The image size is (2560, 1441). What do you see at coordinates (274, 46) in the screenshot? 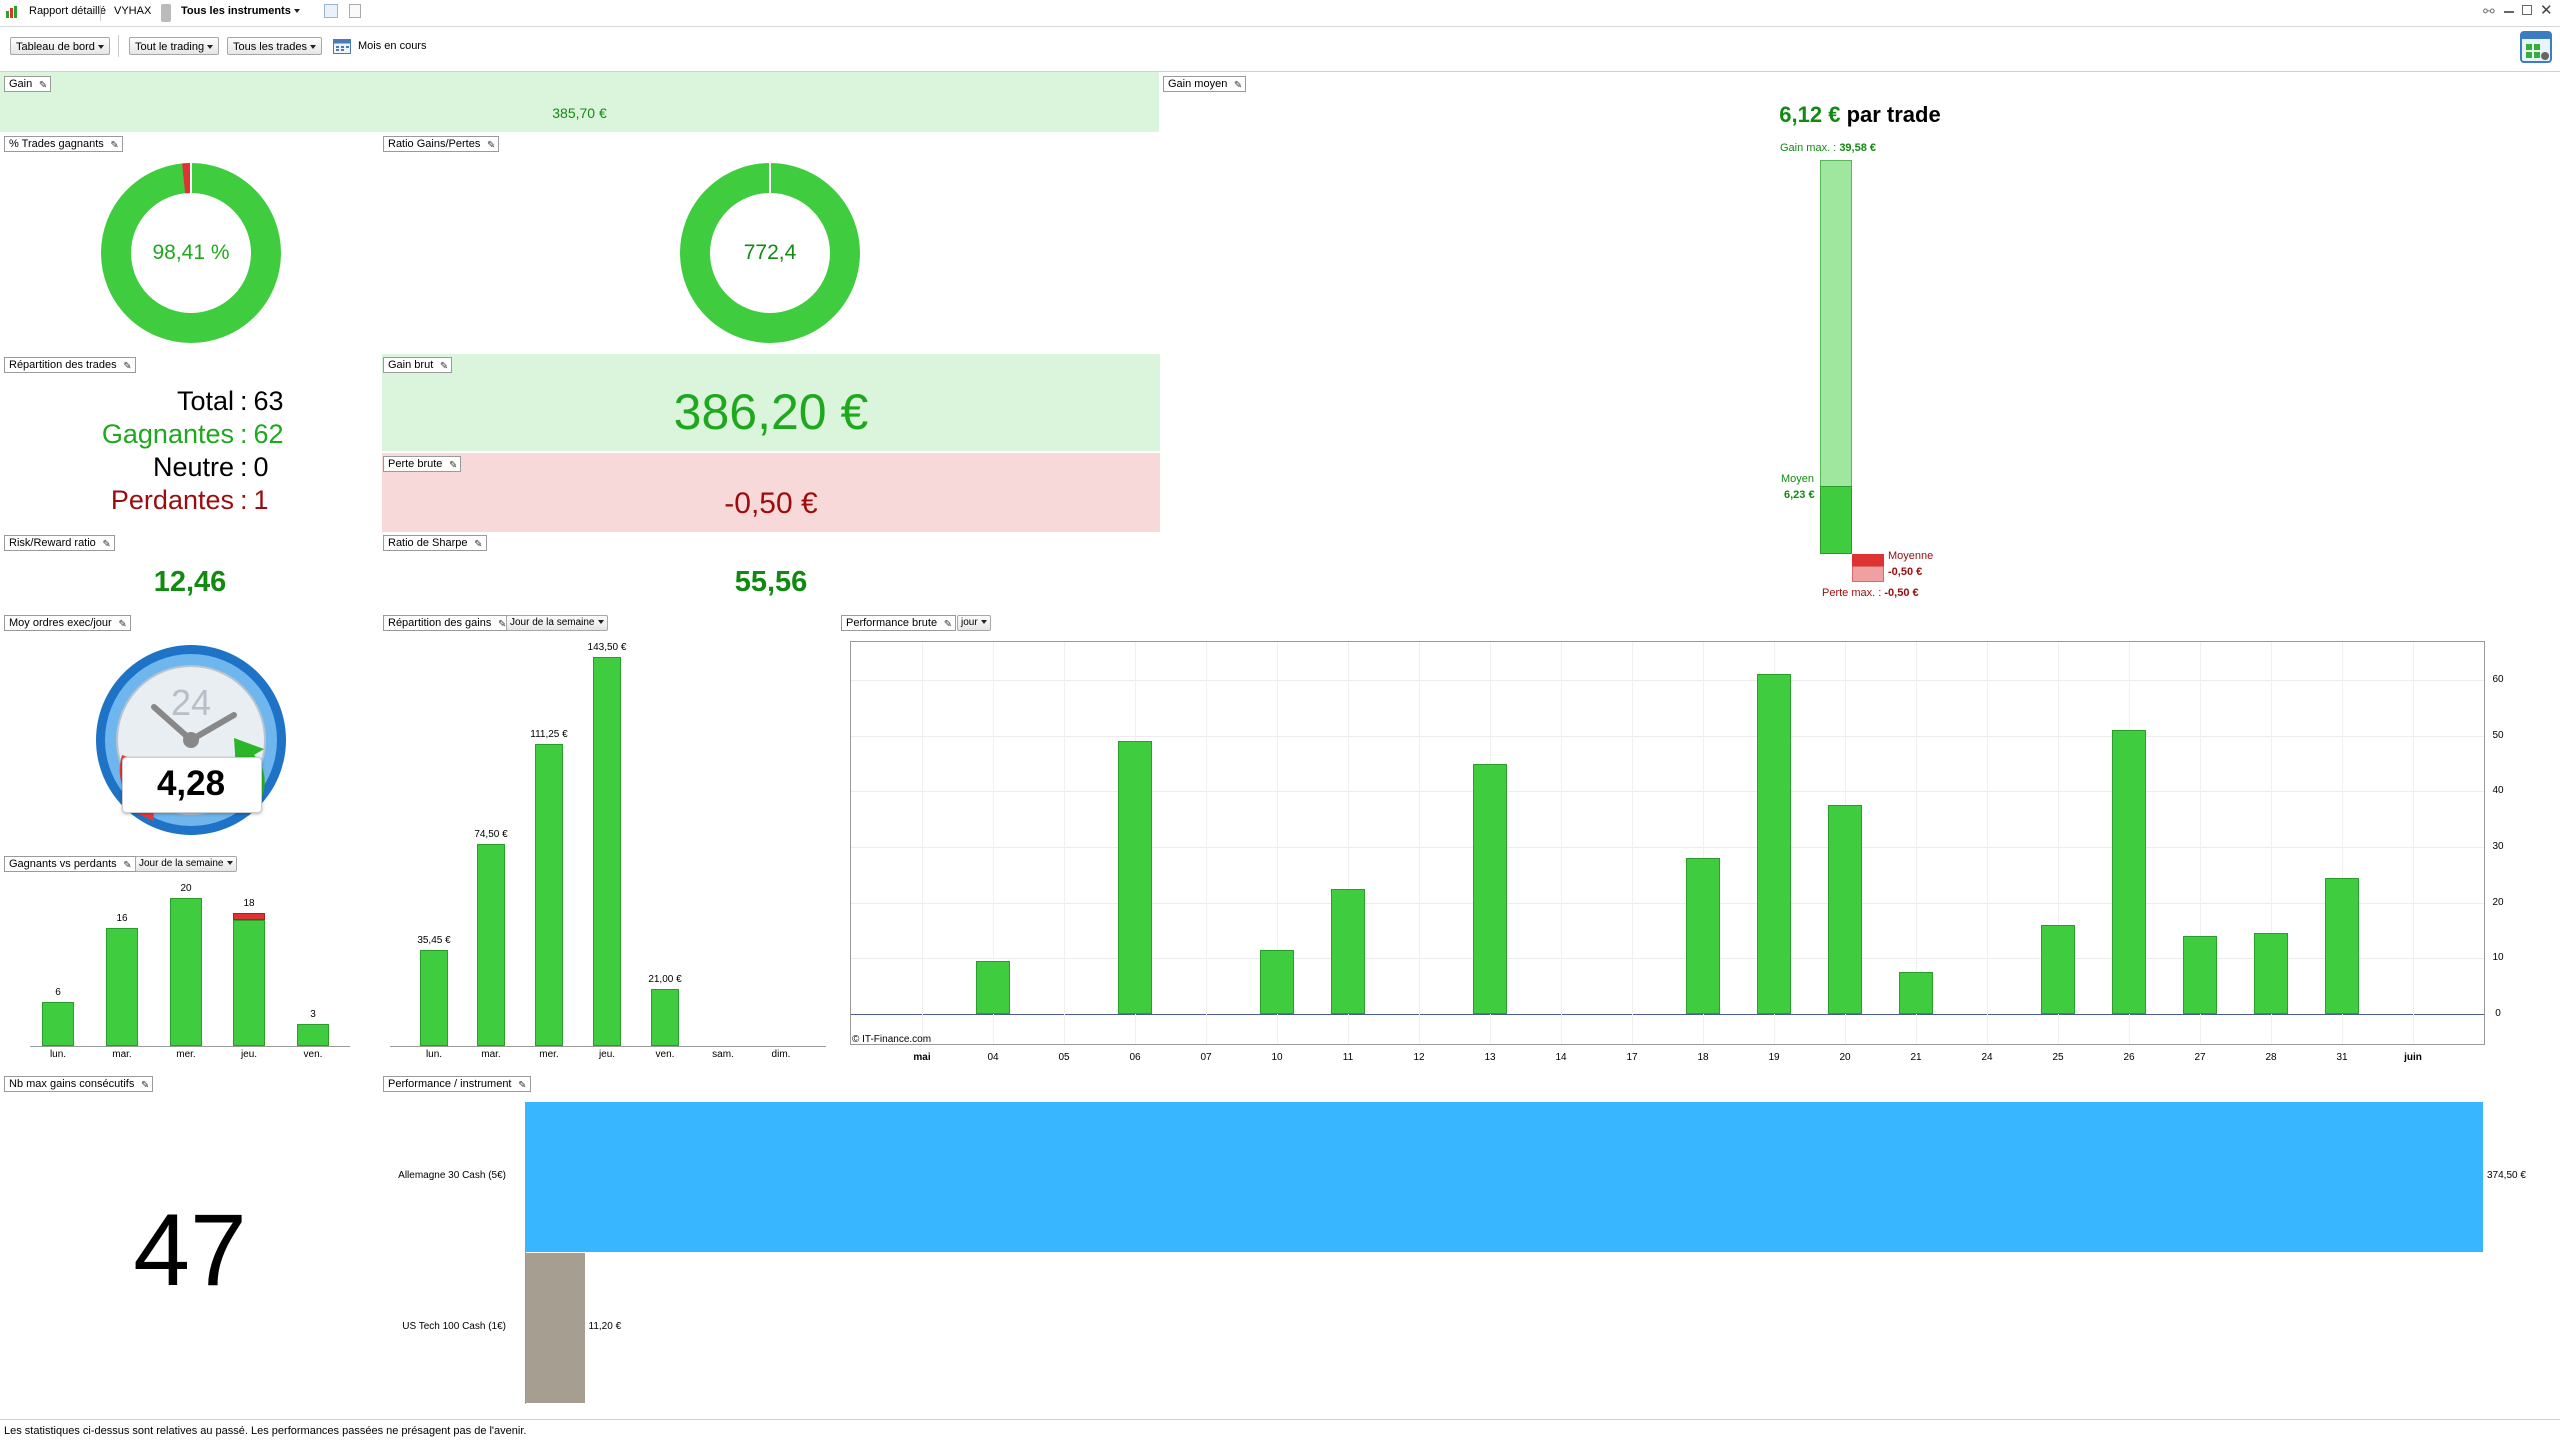
I see `trades-dropdown: Tous les trades` at bounding box center [274, 46].